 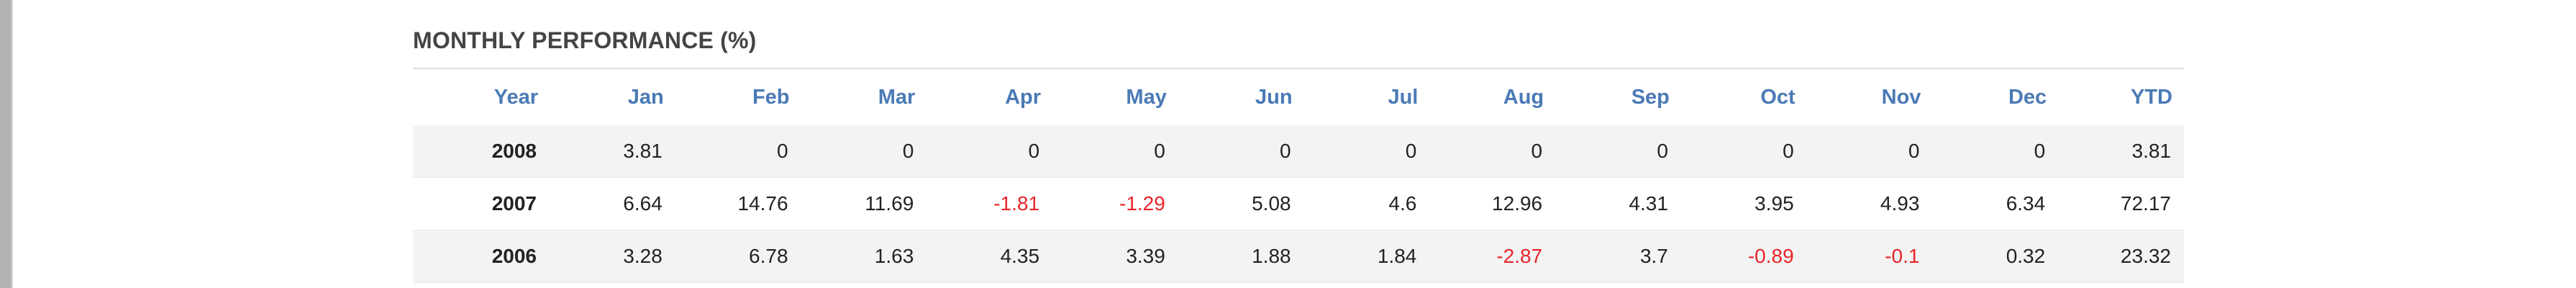 What do you see at coordinates (1403, 97) in the screenshot?
I see `column-header-jul: Jul` at bounding box center [1403, 97].